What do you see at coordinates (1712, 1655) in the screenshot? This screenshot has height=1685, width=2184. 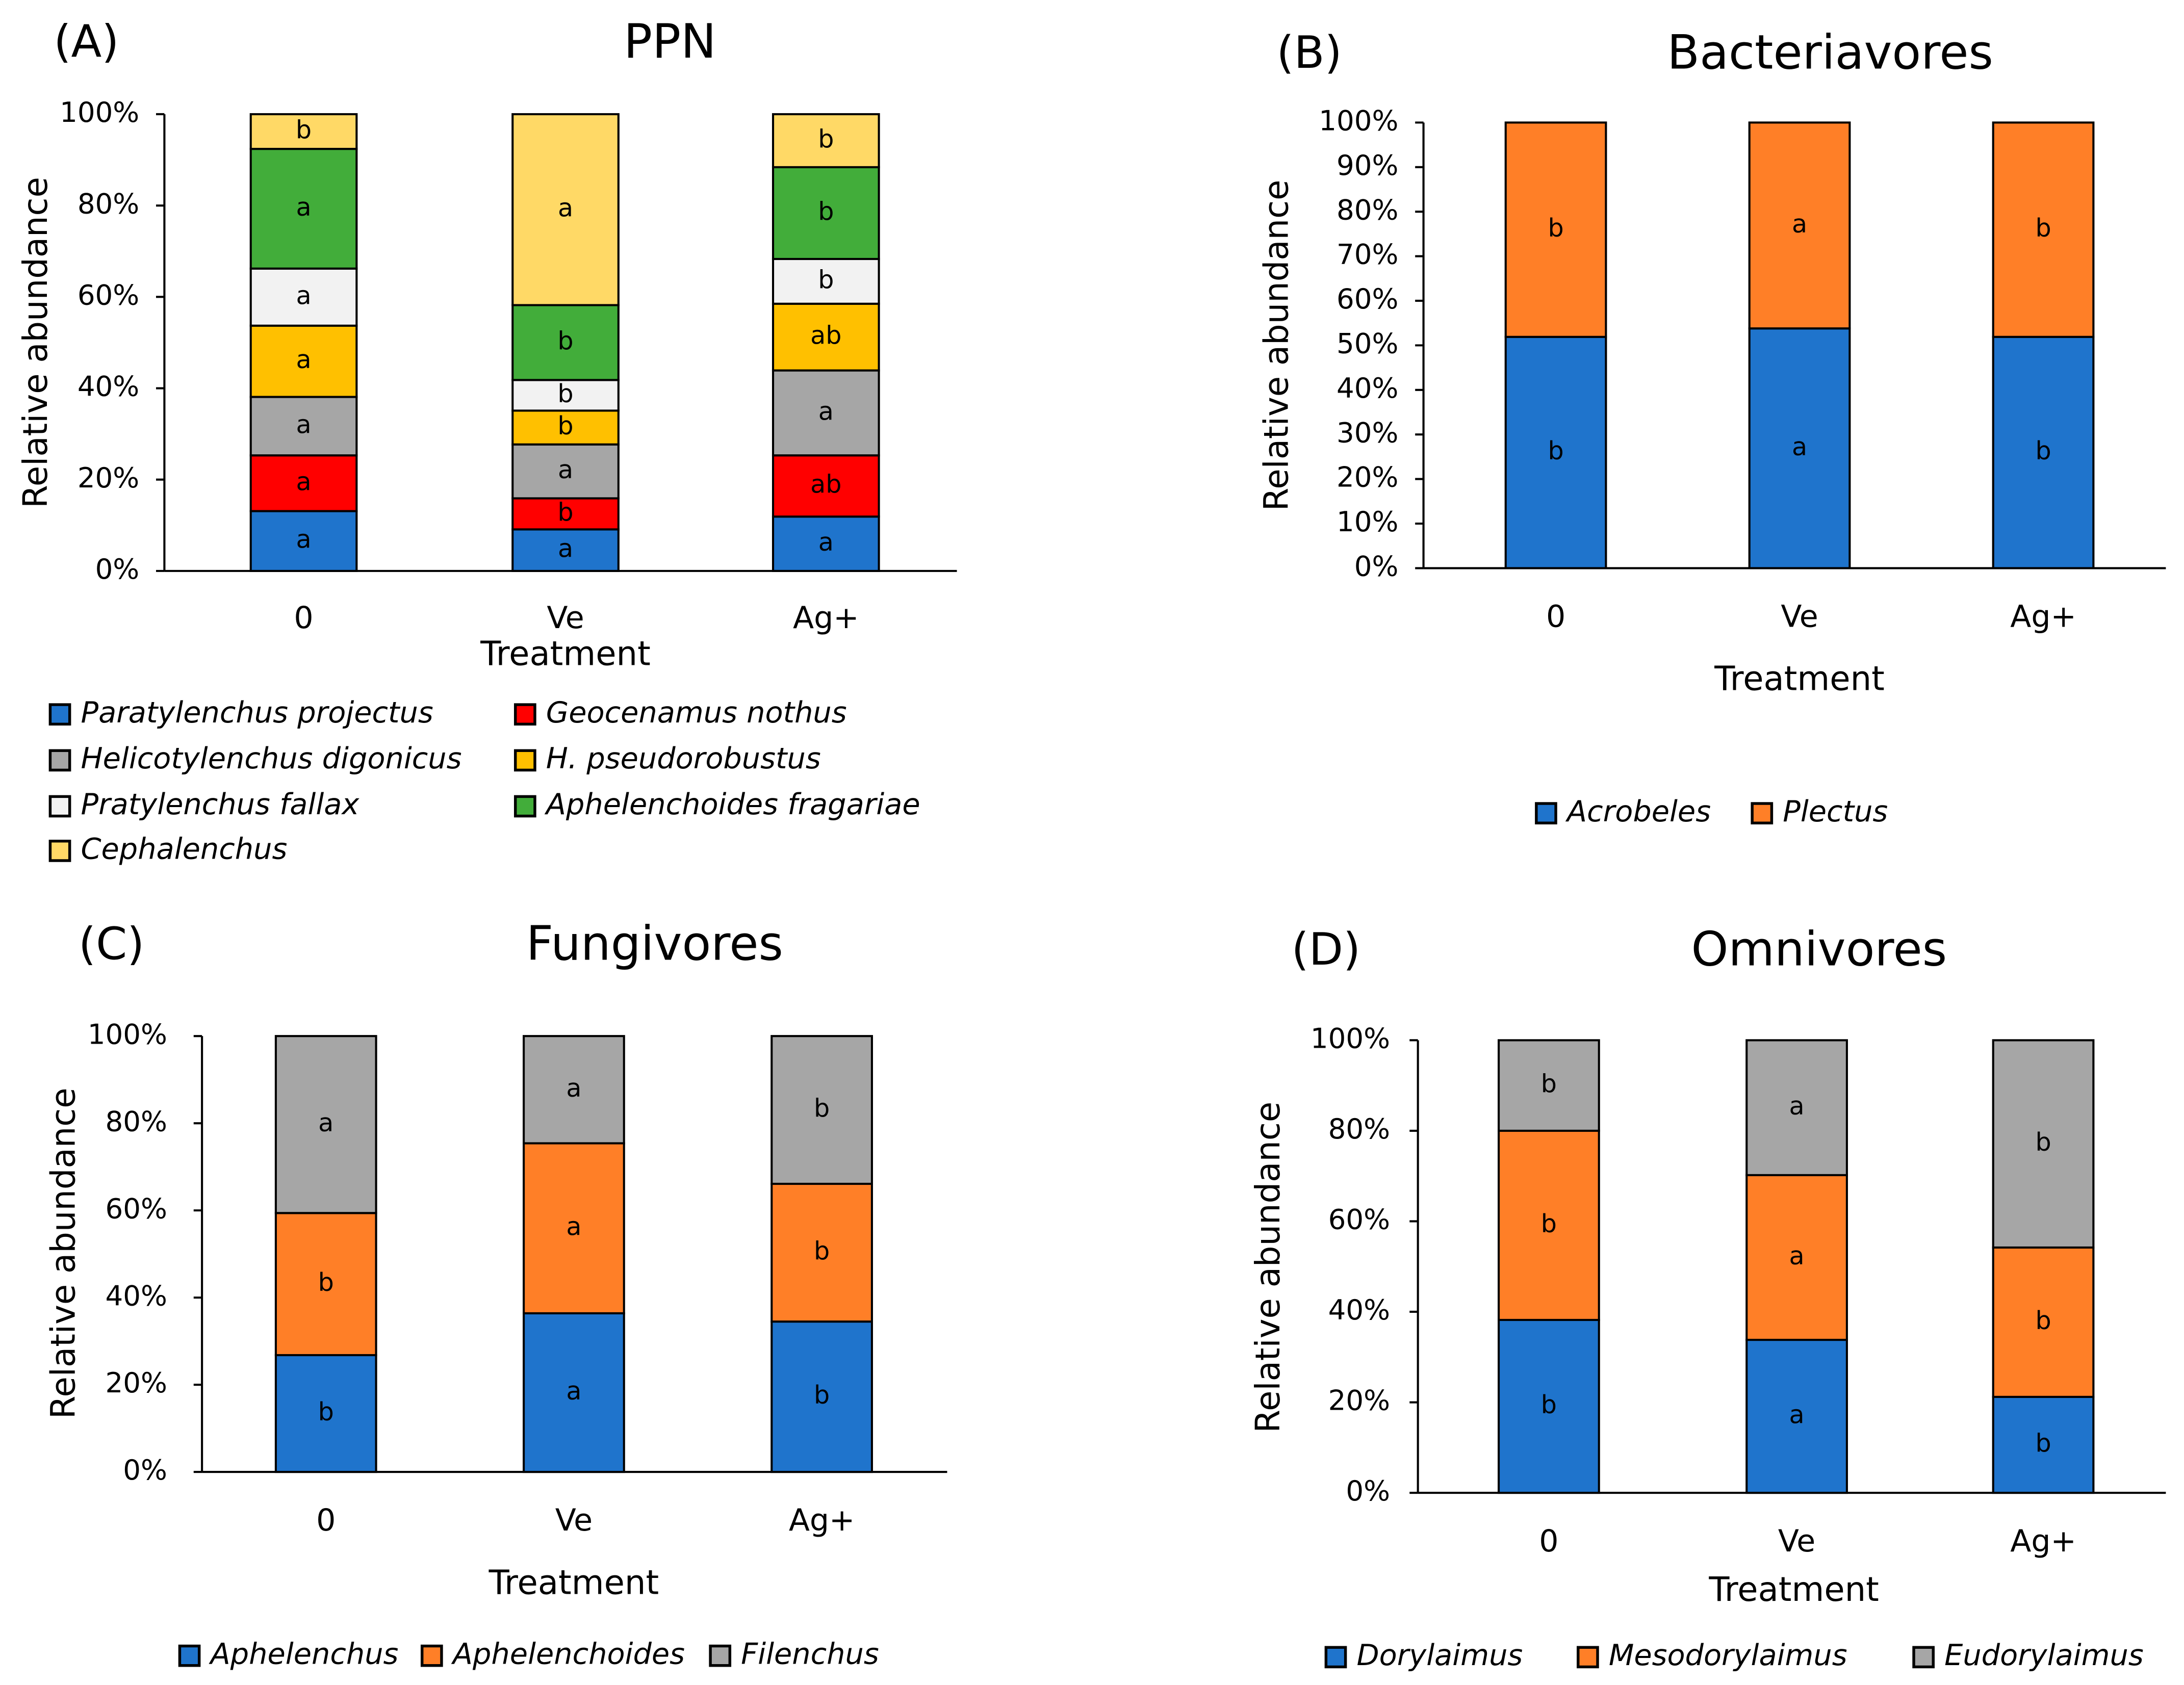 I see `legend-item: Mesodorylaimus` at bounding box center [1712, 1655].